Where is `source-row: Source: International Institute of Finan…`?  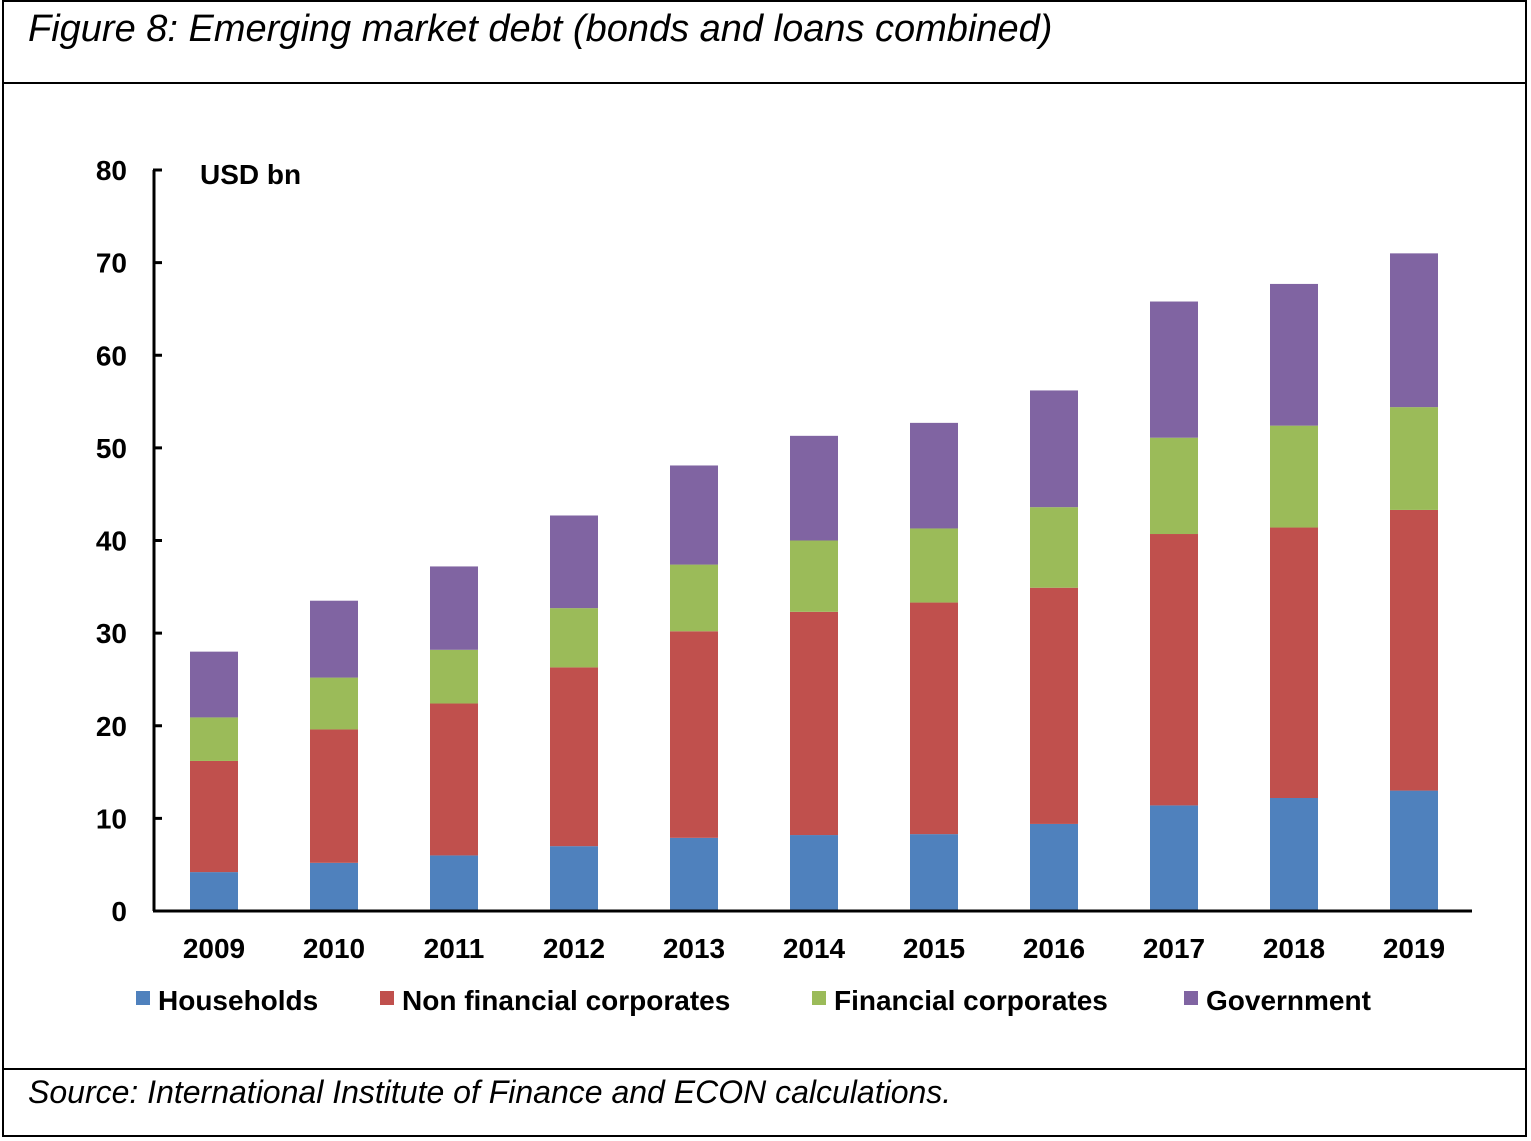 source-row: Source: International Institute of Finan… is located at coordinates (764, 1103).